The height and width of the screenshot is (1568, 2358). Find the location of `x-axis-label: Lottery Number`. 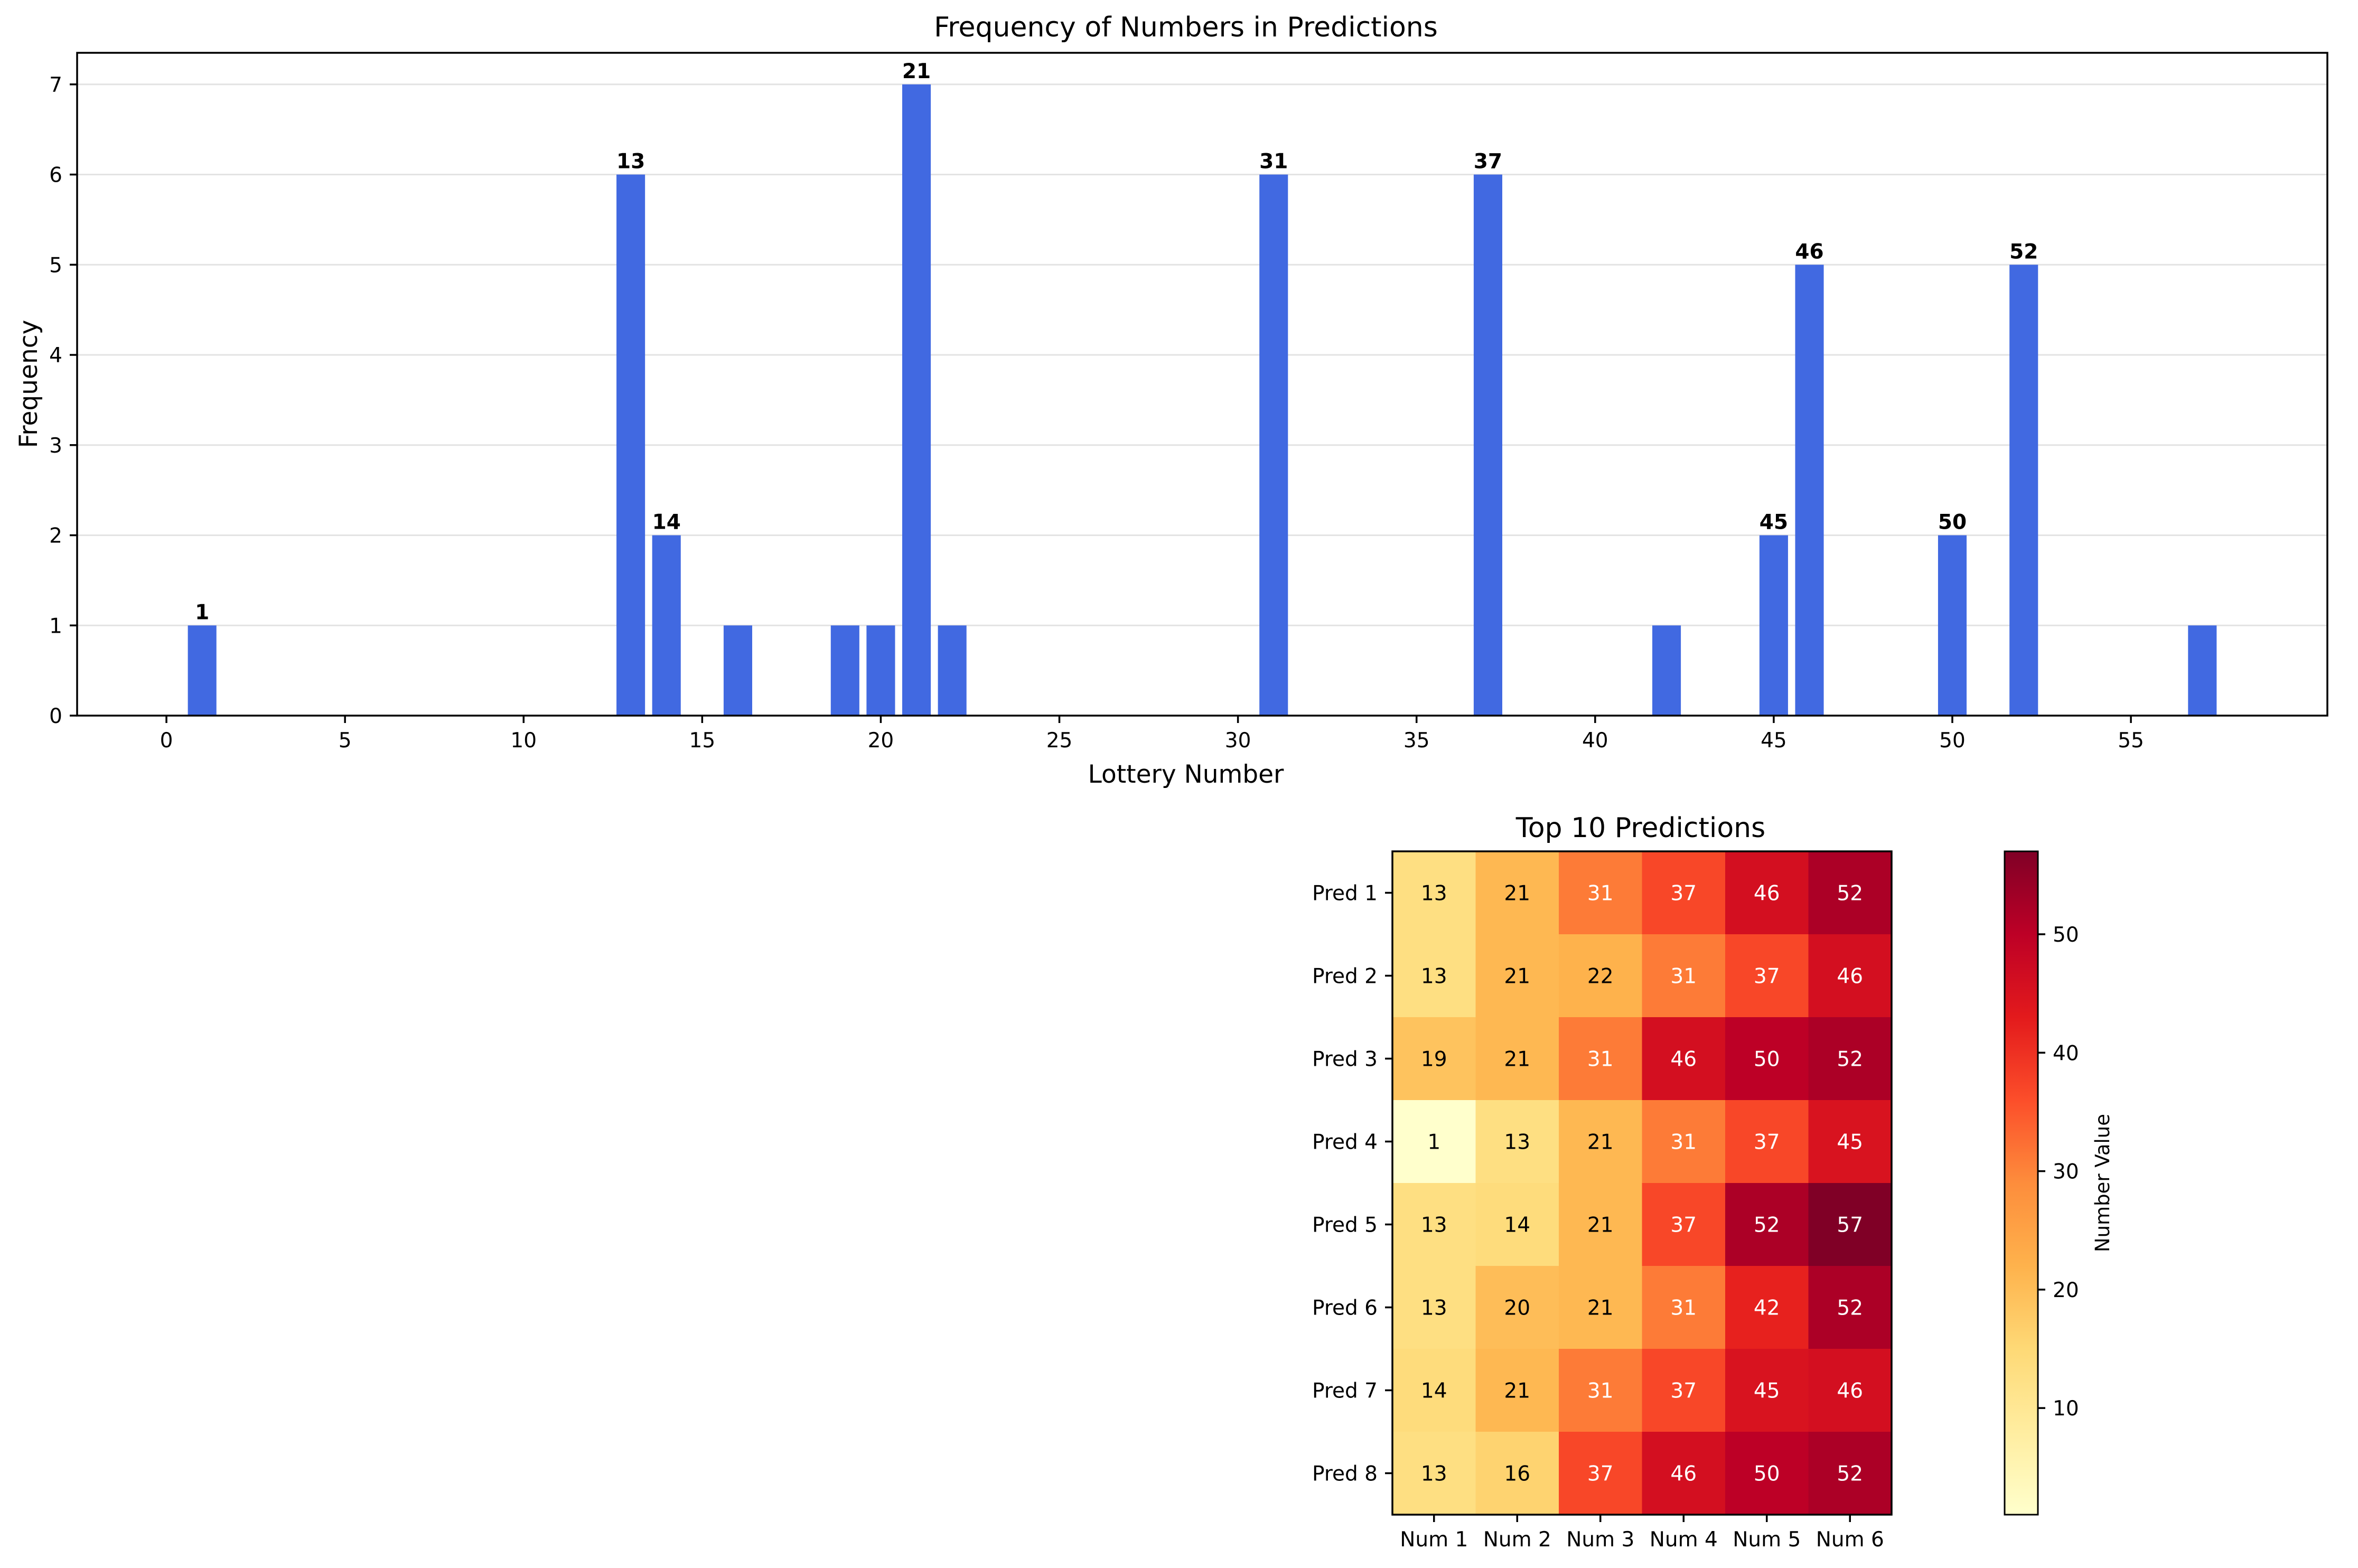

x-axis-label: Lottery Number is located at coordinates (1186, 774).